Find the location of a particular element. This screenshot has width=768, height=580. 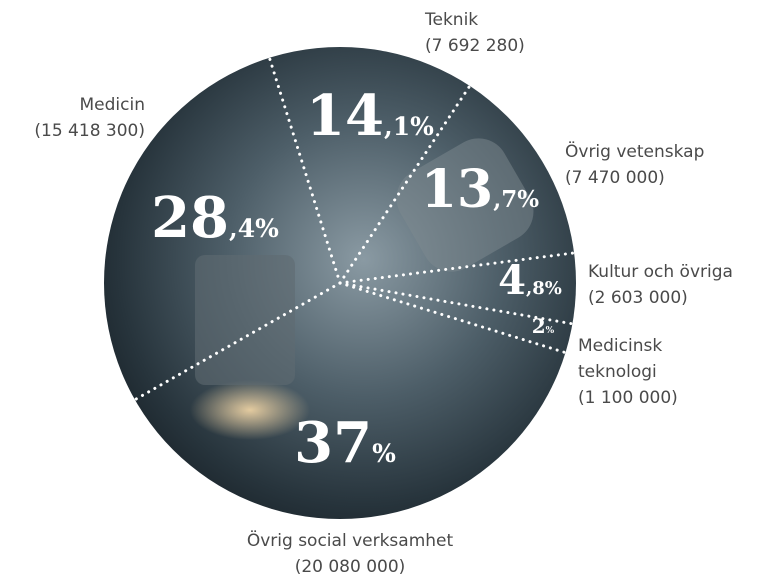

slice-label: Övrig social verksamhet (20 080 000) is located at coordinates (350, 554).